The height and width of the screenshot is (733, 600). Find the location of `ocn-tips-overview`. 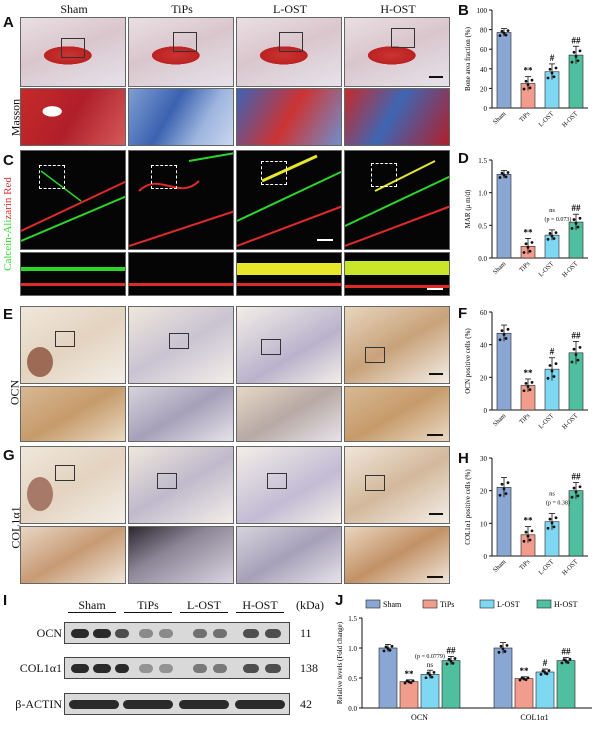

ocn-tips-overview is located at coordinates (181, 345).